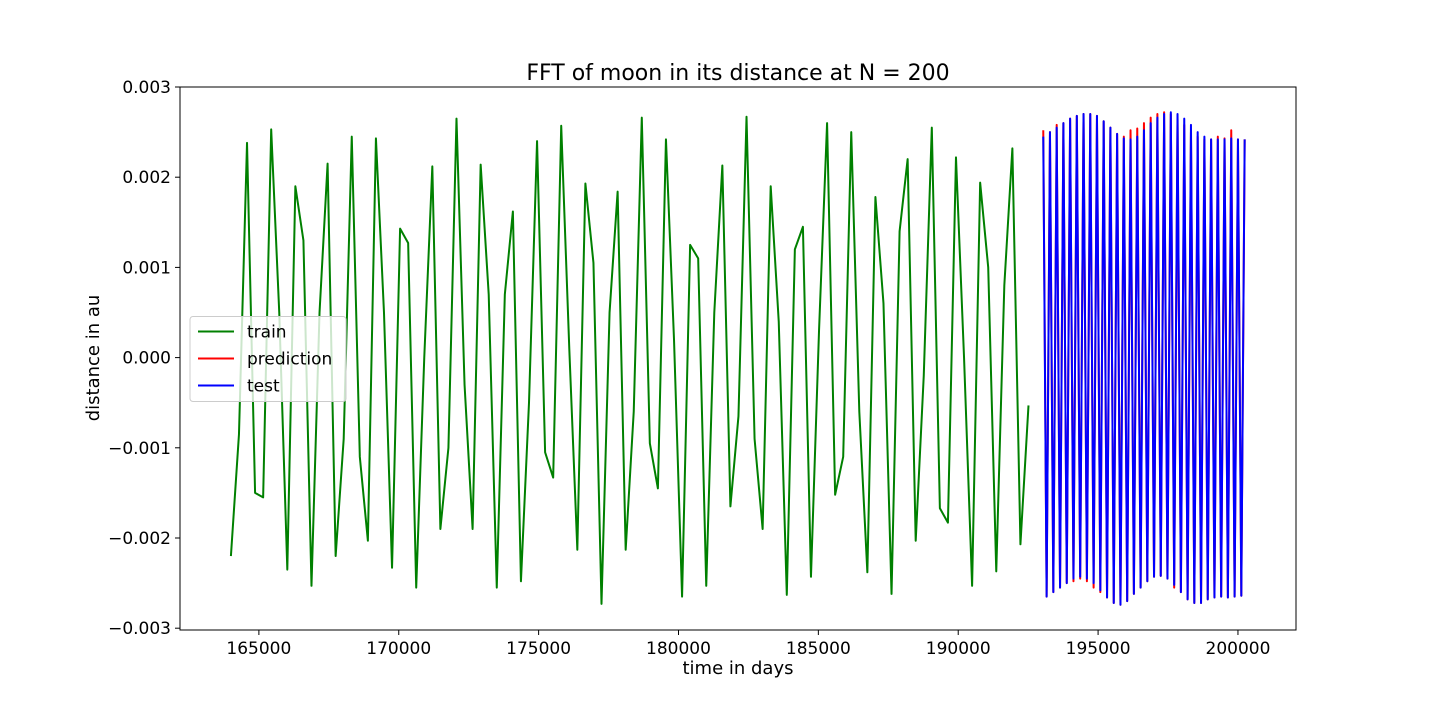 This screenshot has width=1440, height=724. What do you see at coordinates (93, 358) in the screenshot?
I see `y-axis-label: distance in au` at bounding box center [93, 358].